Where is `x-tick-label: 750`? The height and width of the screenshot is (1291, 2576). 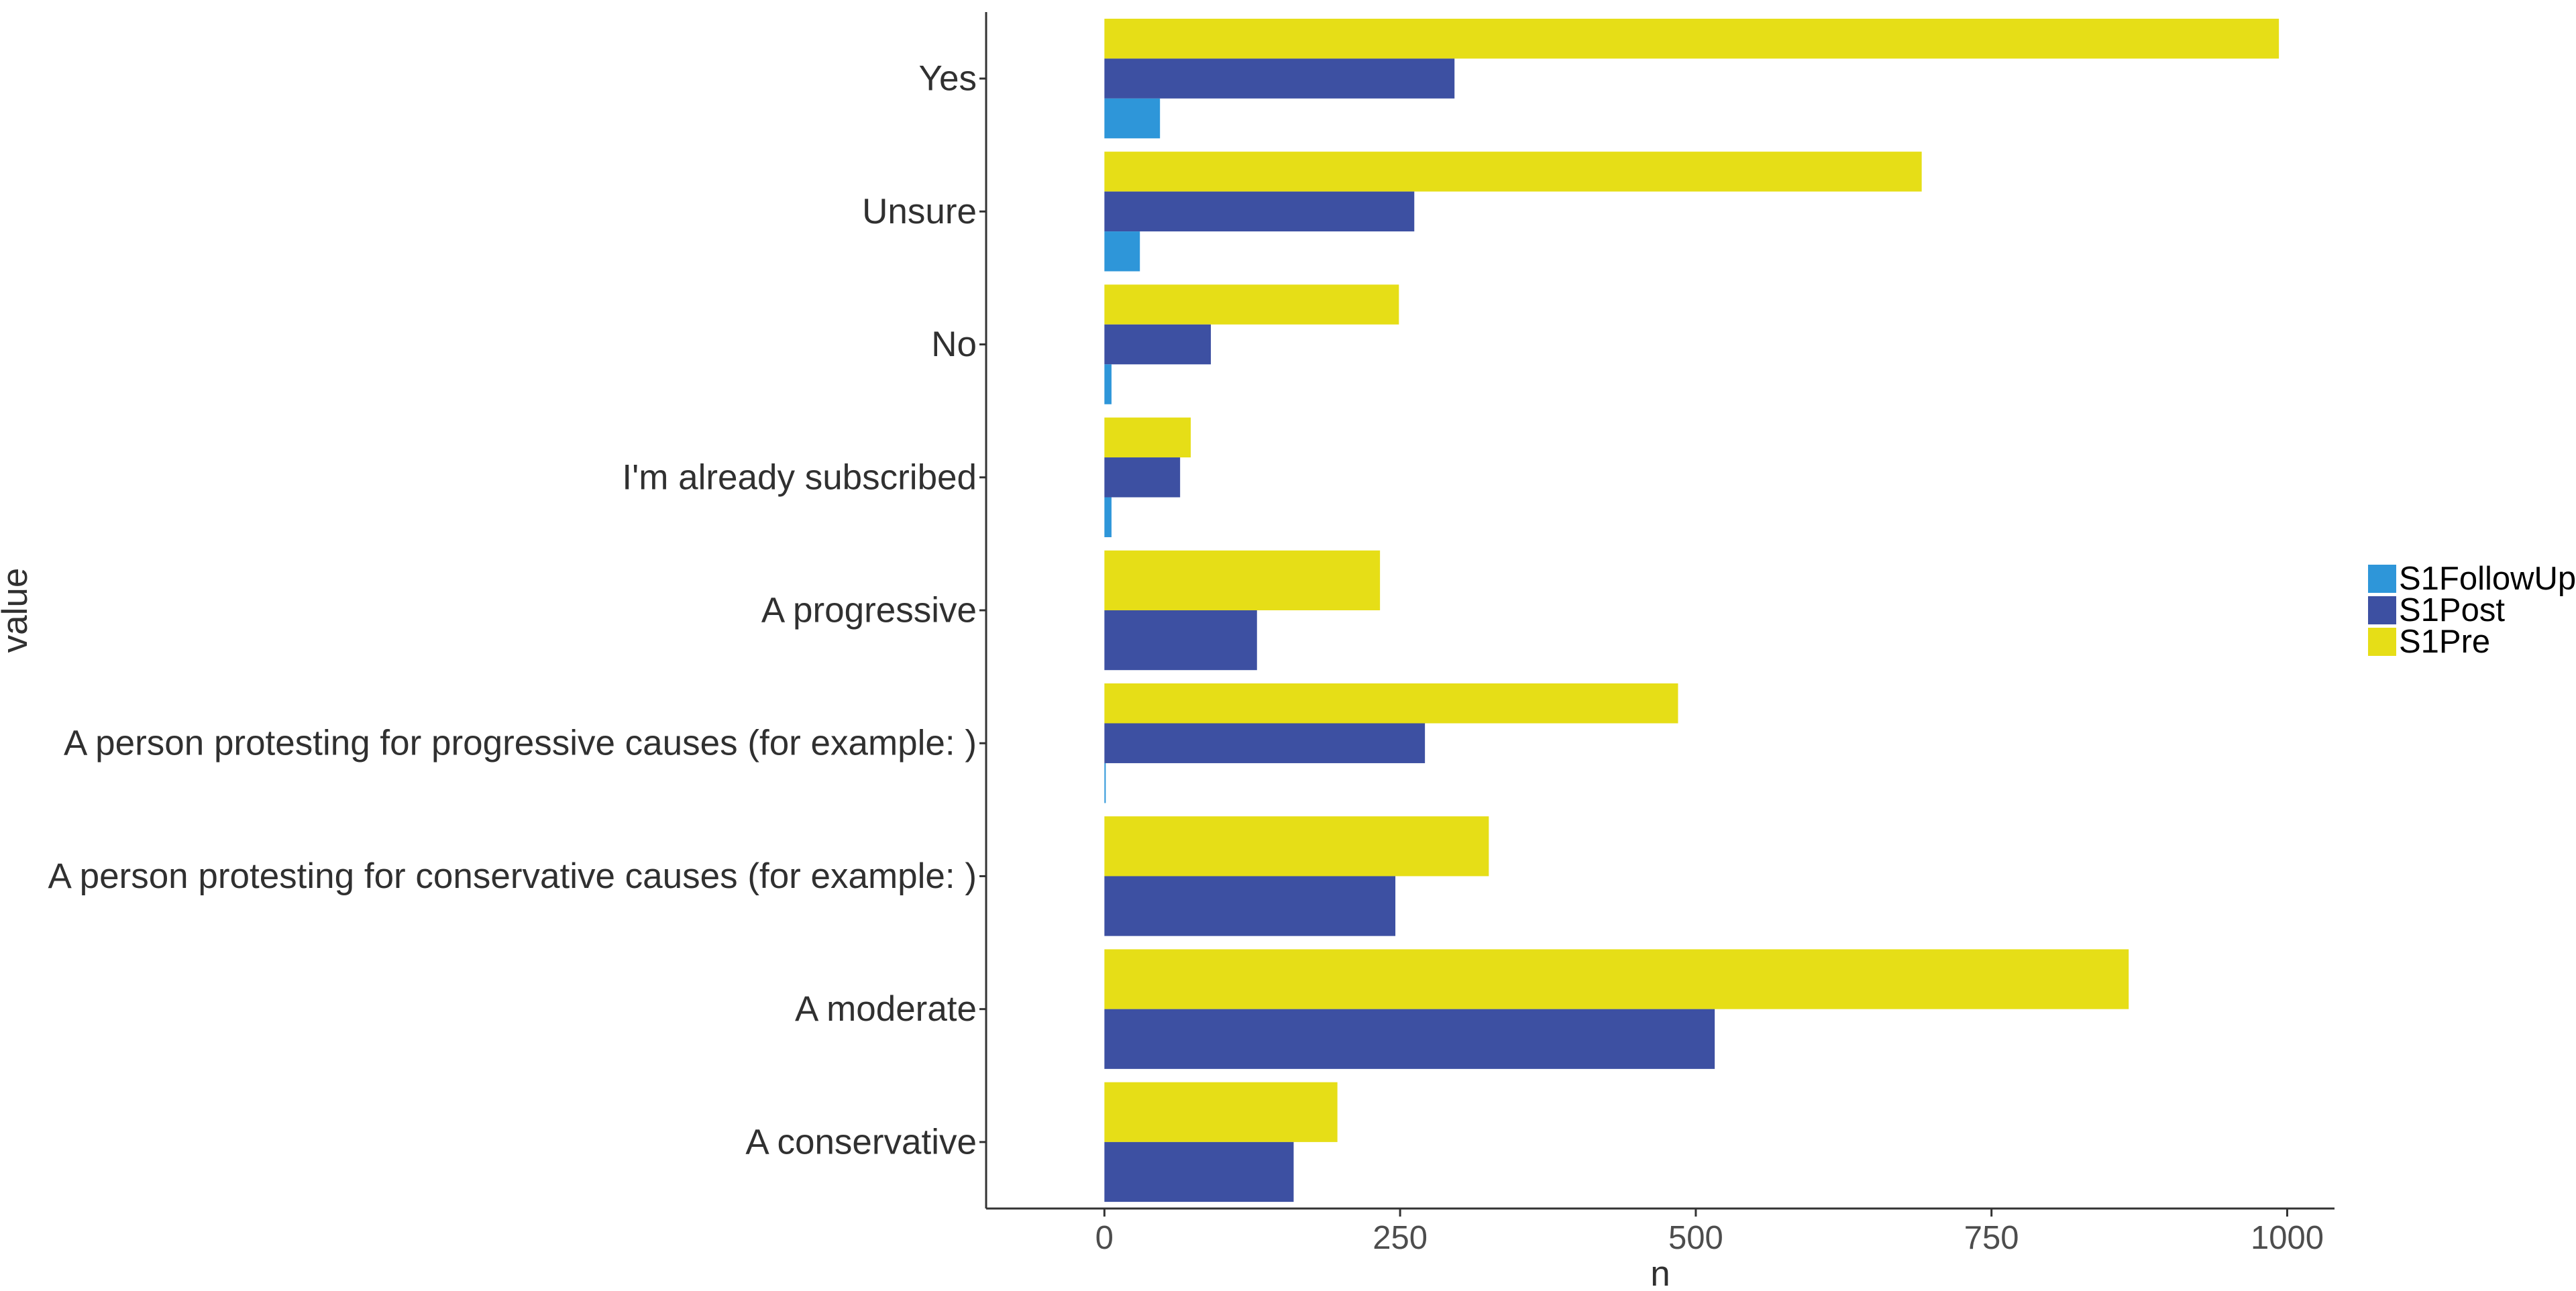
x-tick-label: 750 is located at coordinates (1991, 1238).